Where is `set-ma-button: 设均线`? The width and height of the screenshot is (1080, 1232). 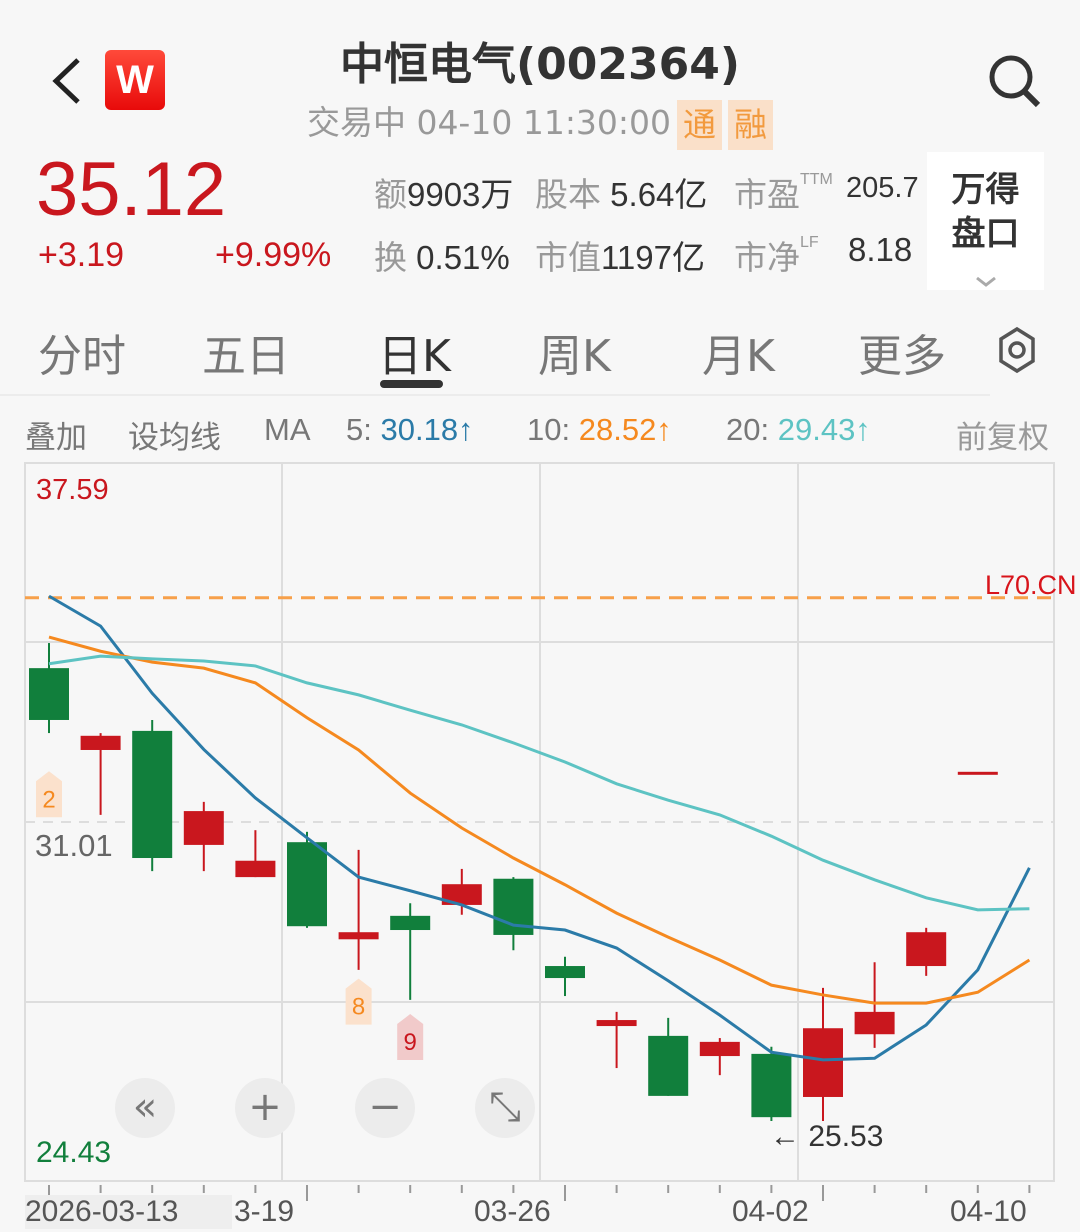
set-ma-button: 设均线 is located at coordinates (174, 437).